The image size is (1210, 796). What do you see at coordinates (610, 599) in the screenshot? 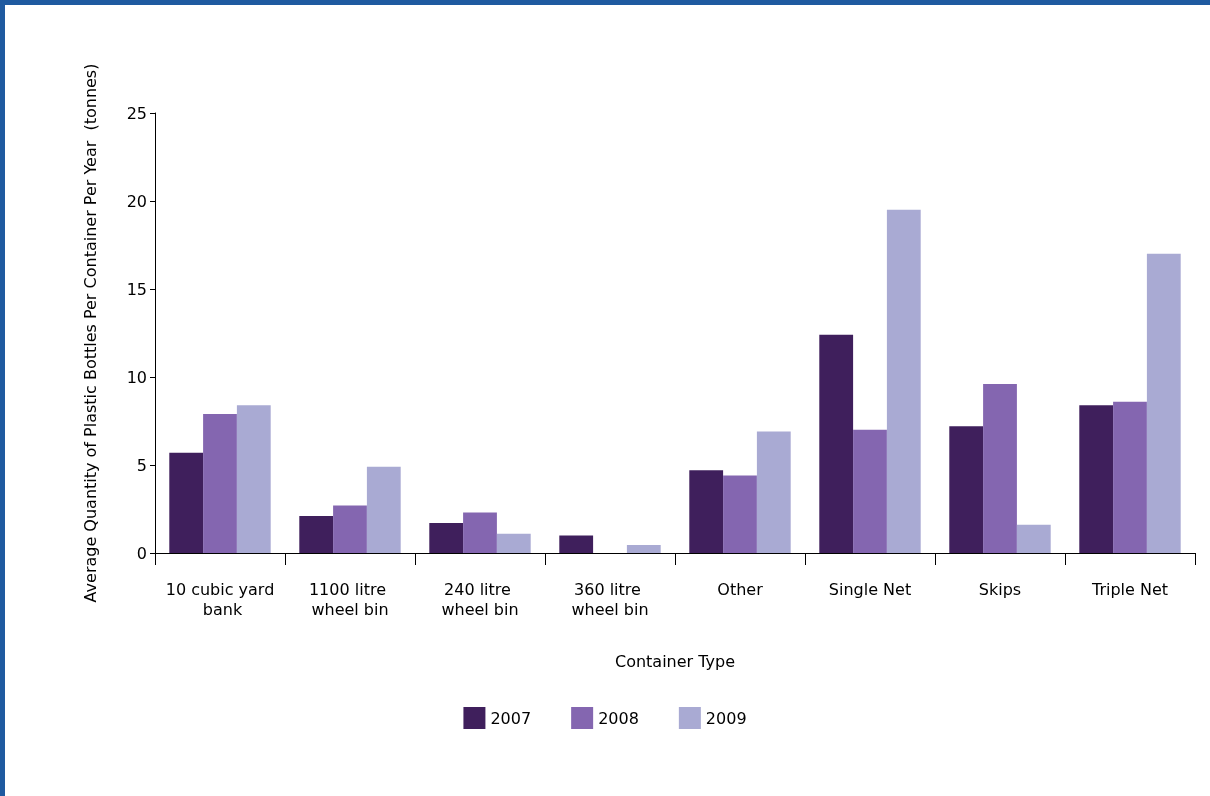
I see `x-tick-label: 360 litre wheel bin` at bounding box center [610, 599].